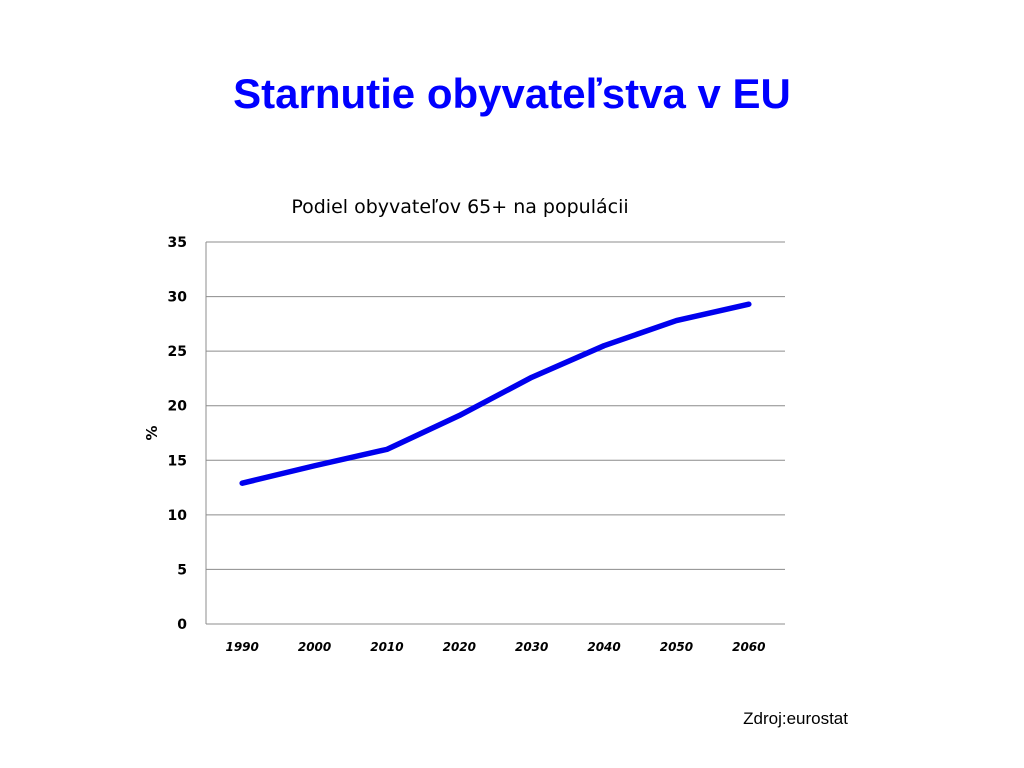 This screenshot has width=1024, height=768. I want to click on slide-title: Starnutie obyvateľstva v EU, so click(512, 93).